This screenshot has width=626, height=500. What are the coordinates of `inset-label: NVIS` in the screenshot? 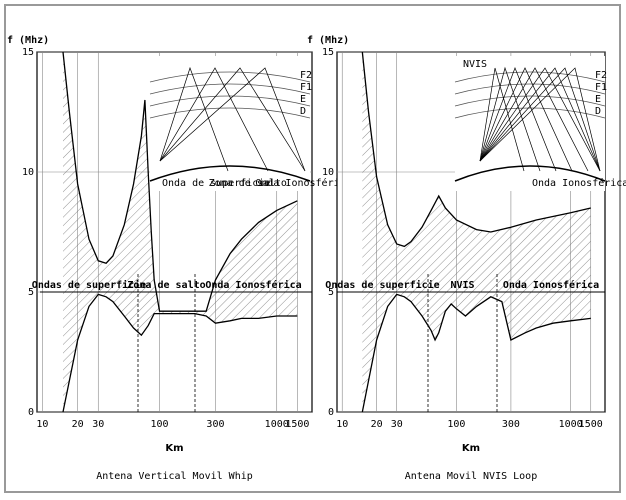 It's located at (475, 64).